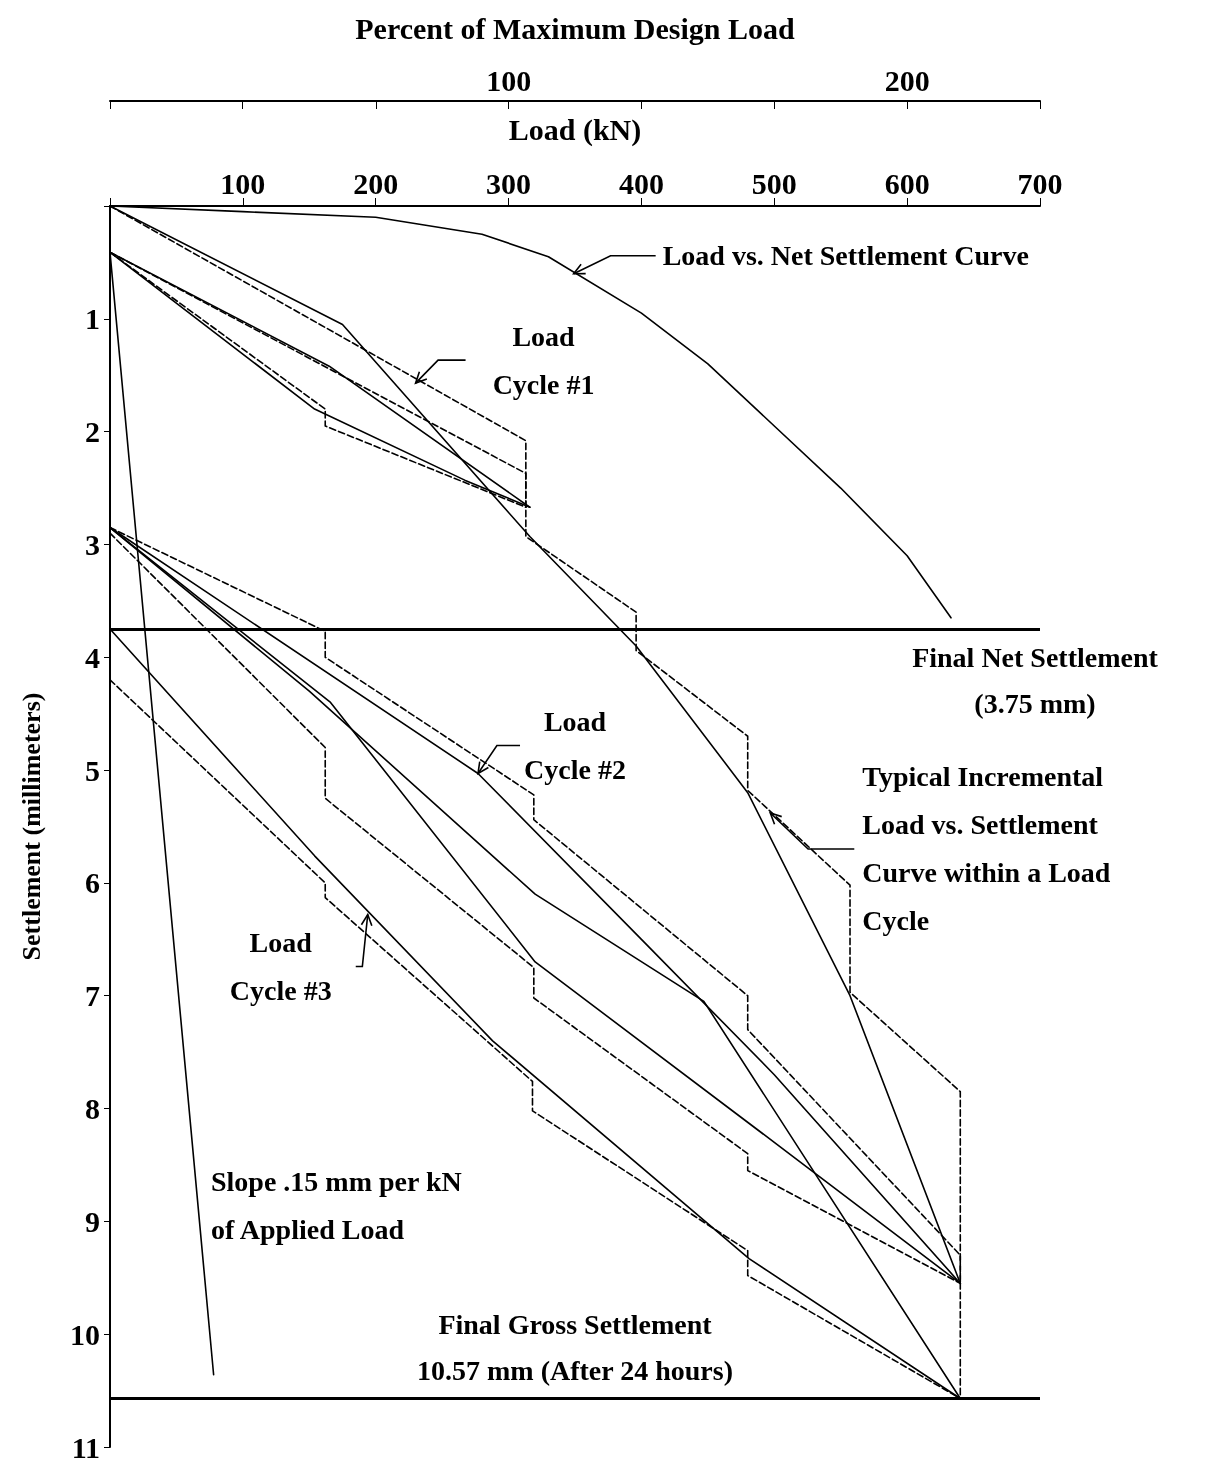  Describe the element at coordinates (575, 1347) in the screenshot. I see `ref-line-label: Final Gross Settlement 10.57 mm (After 24 hours)` at that location.